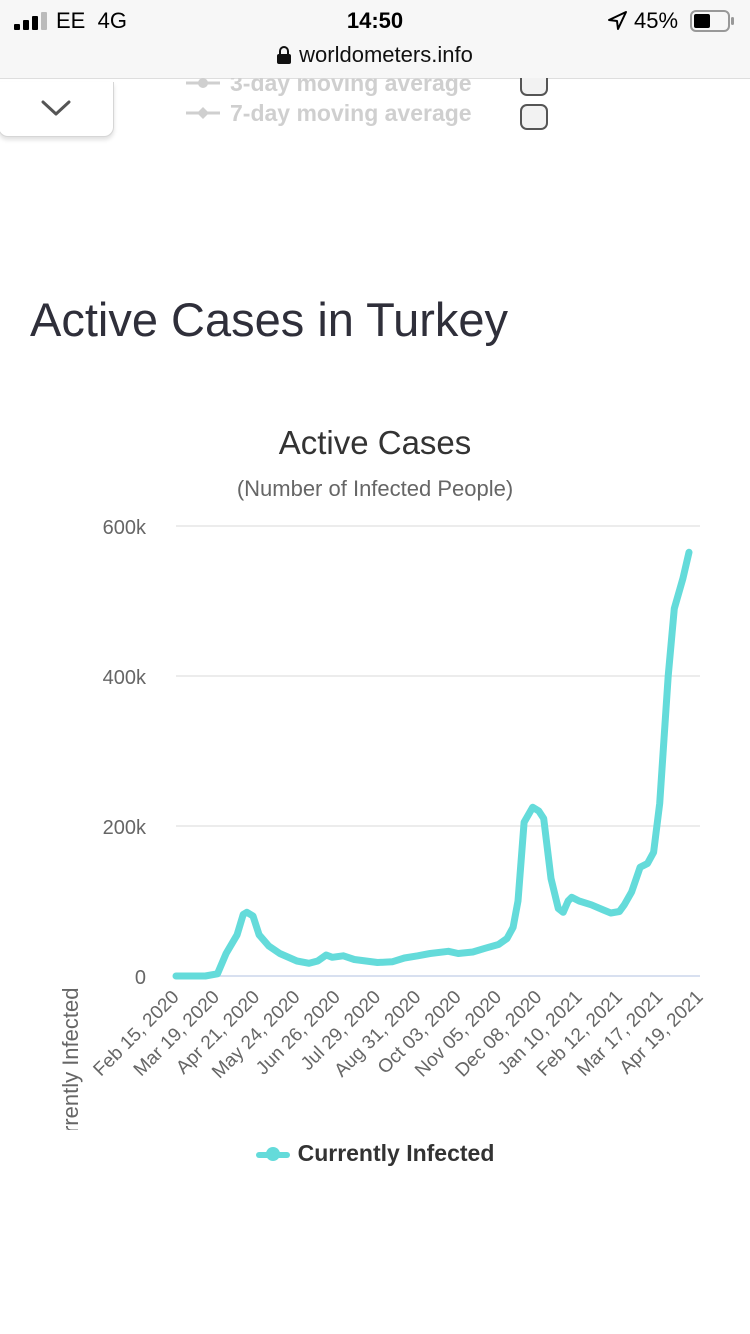 The height and width of the screenshot is (1334, 750). I want to click on legend-series-marker-icon, so click(272, 1154).